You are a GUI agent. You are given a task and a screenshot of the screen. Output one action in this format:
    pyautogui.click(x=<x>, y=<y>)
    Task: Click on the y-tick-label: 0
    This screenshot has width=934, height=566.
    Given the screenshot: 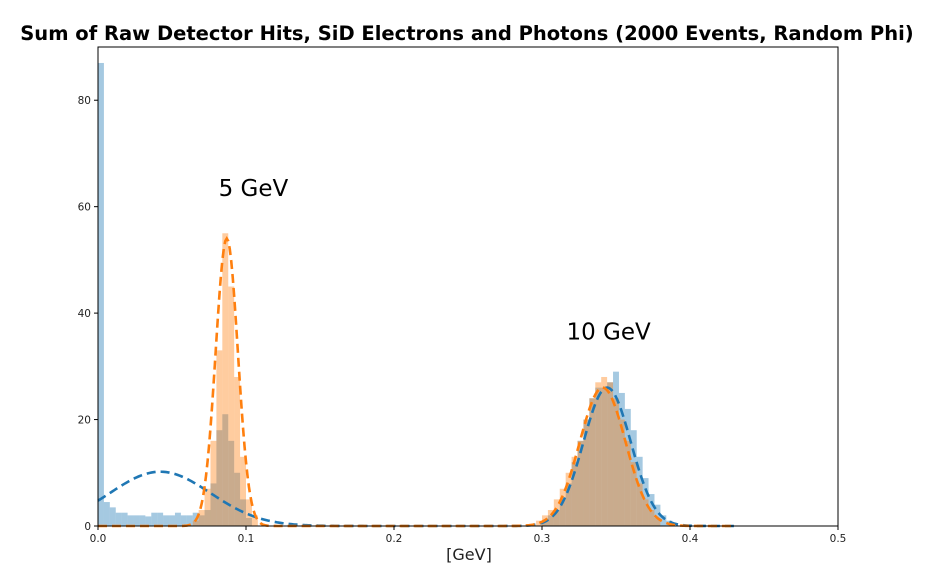 What is the action you would take?
    pyautogui.click(x=87, y=527)
    